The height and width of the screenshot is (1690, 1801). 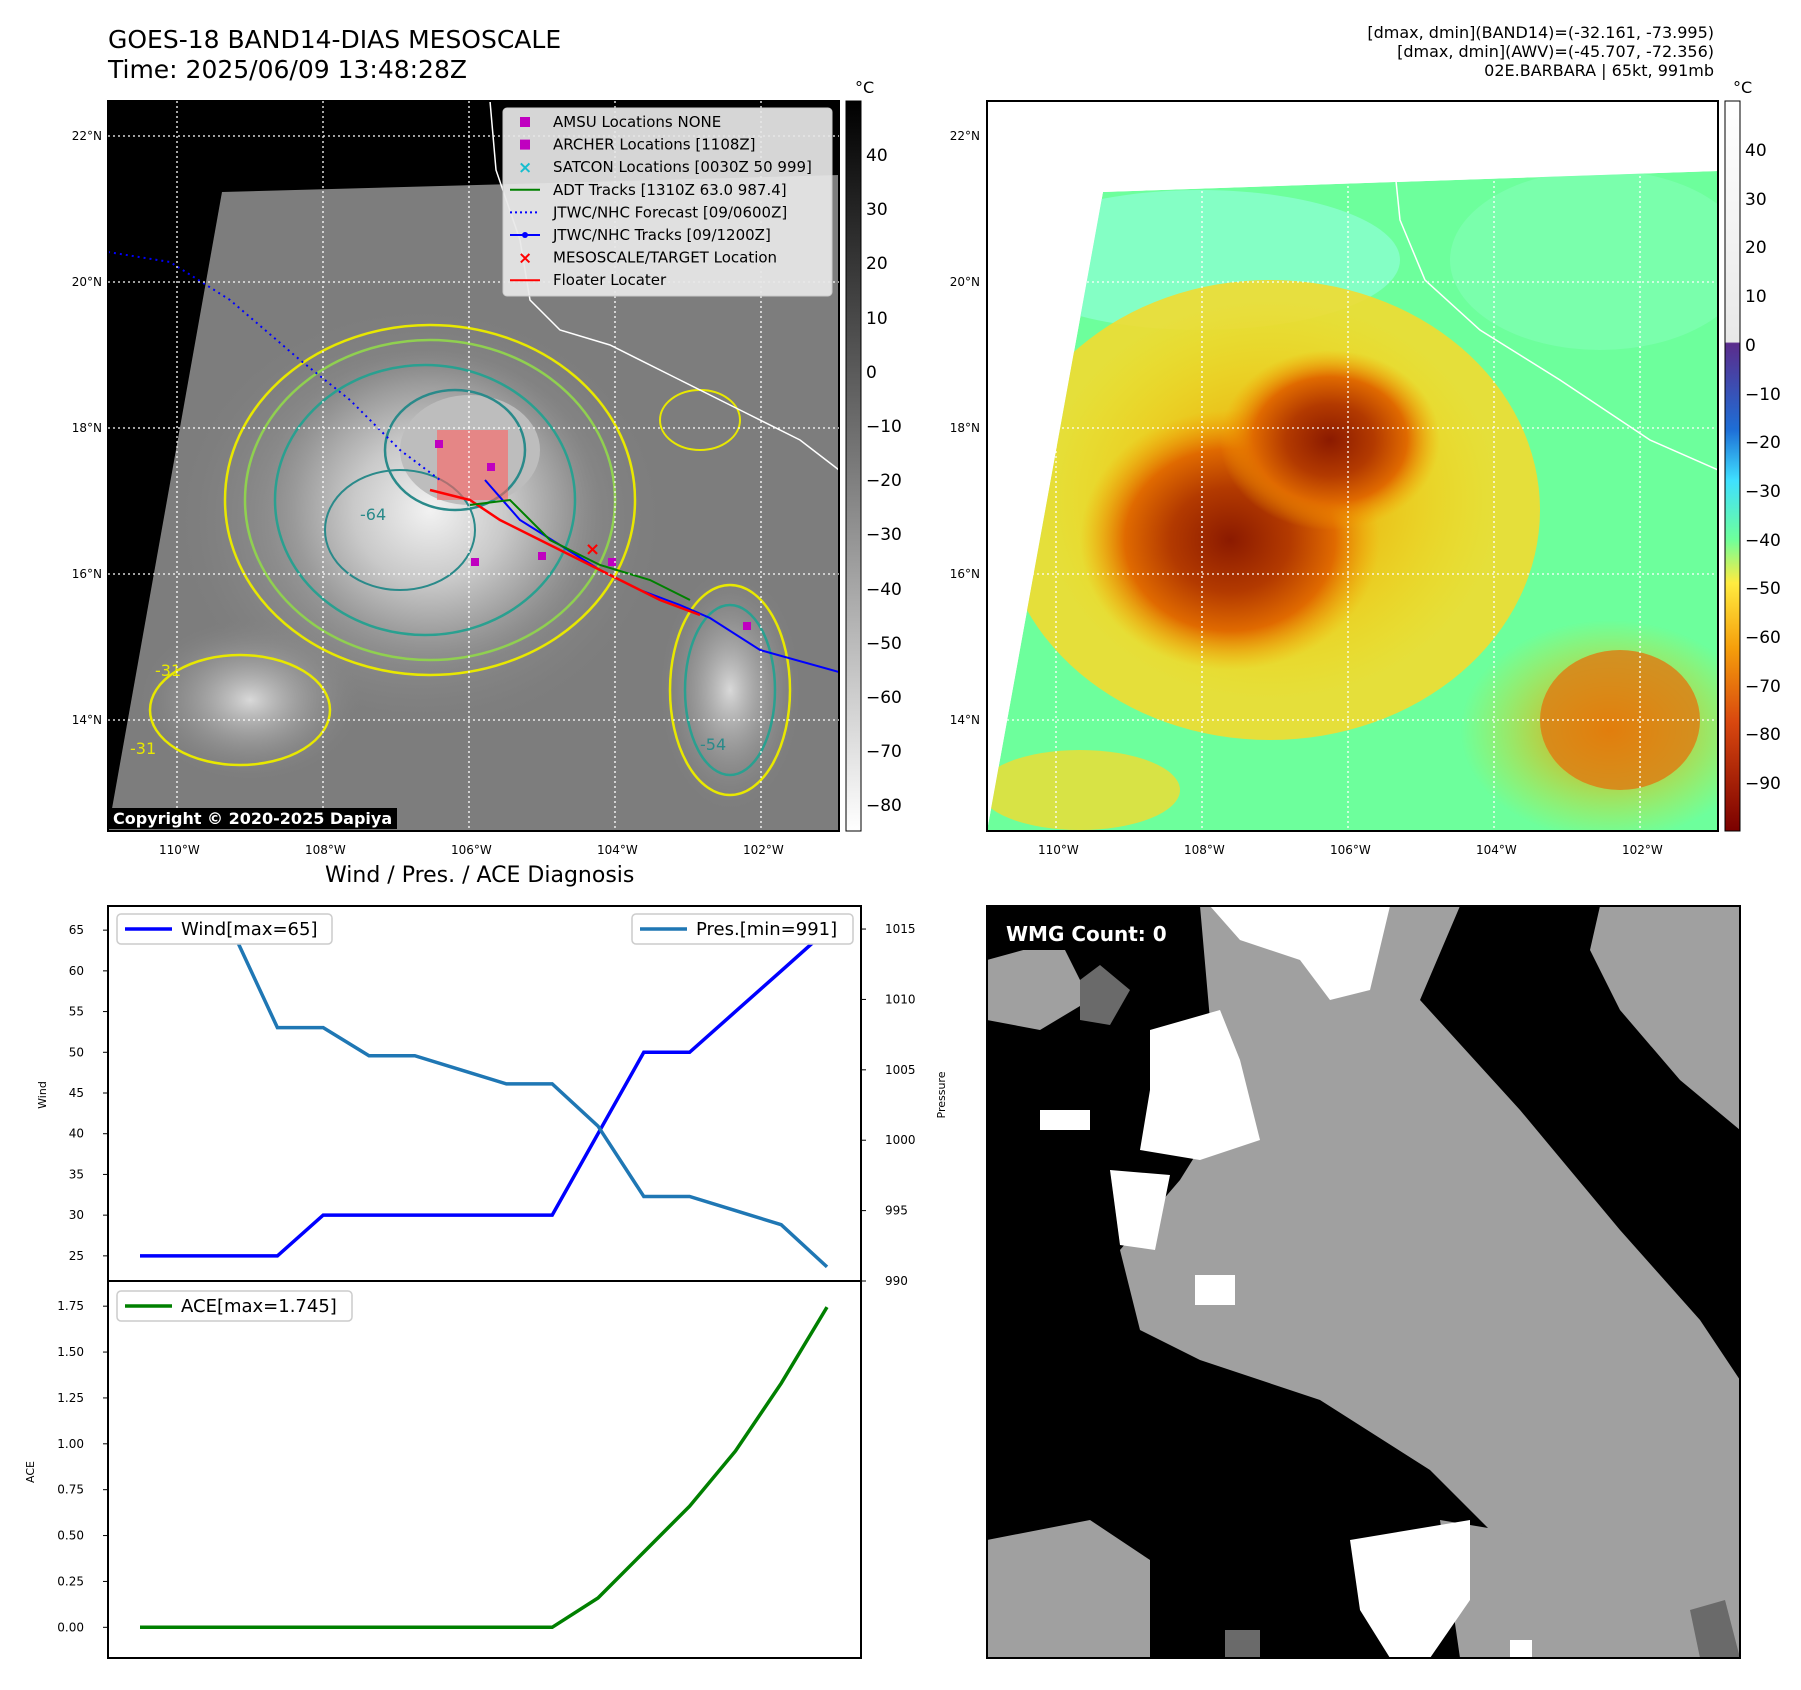 I want to click on y-tick-label: 65, so click(x=76, y=930).